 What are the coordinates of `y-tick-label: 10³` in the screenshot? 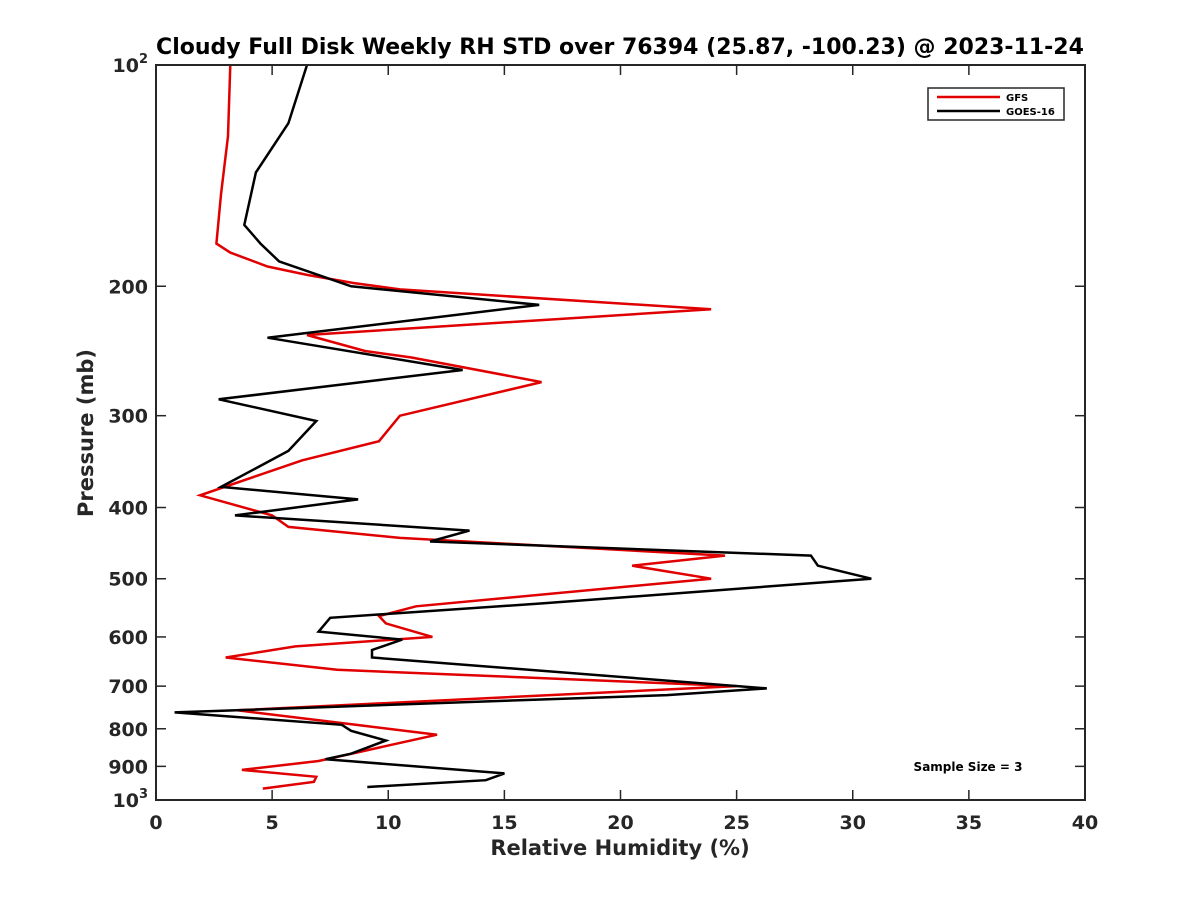 It's located at (131, 799).